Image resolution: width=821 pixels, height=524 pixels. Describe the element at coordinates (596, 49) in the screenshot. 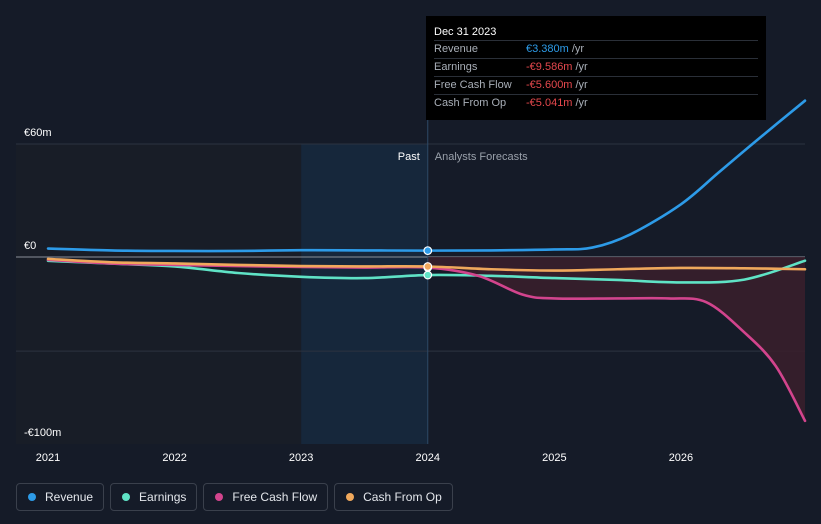

I see `tooltip-row: Revenue €3.380m/yr` at that location.